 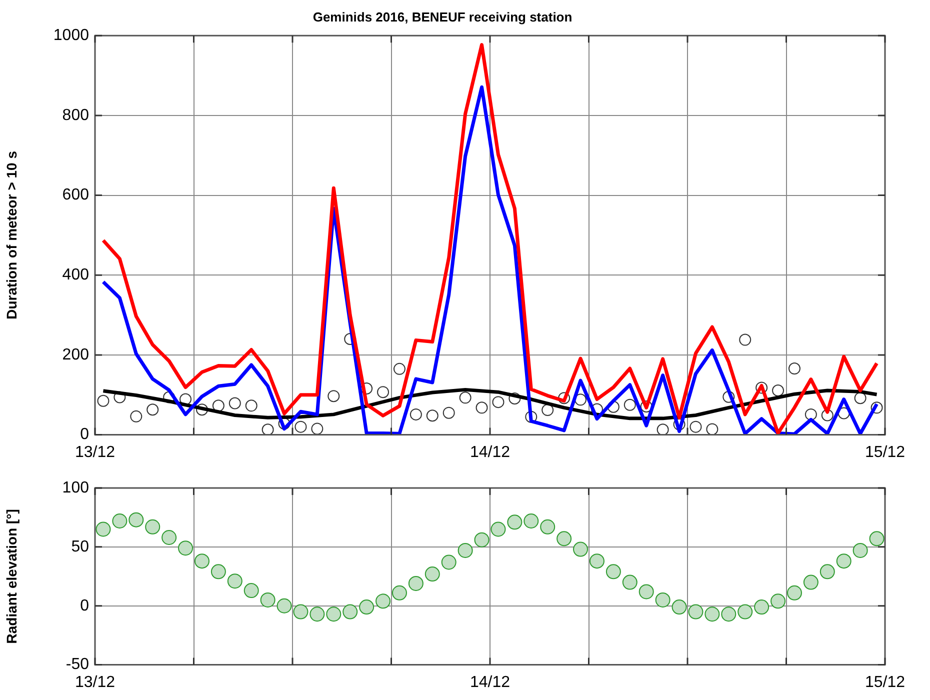 I want to click on y-axis-title: Radiant elevation [°], so click(x=11, y=576).